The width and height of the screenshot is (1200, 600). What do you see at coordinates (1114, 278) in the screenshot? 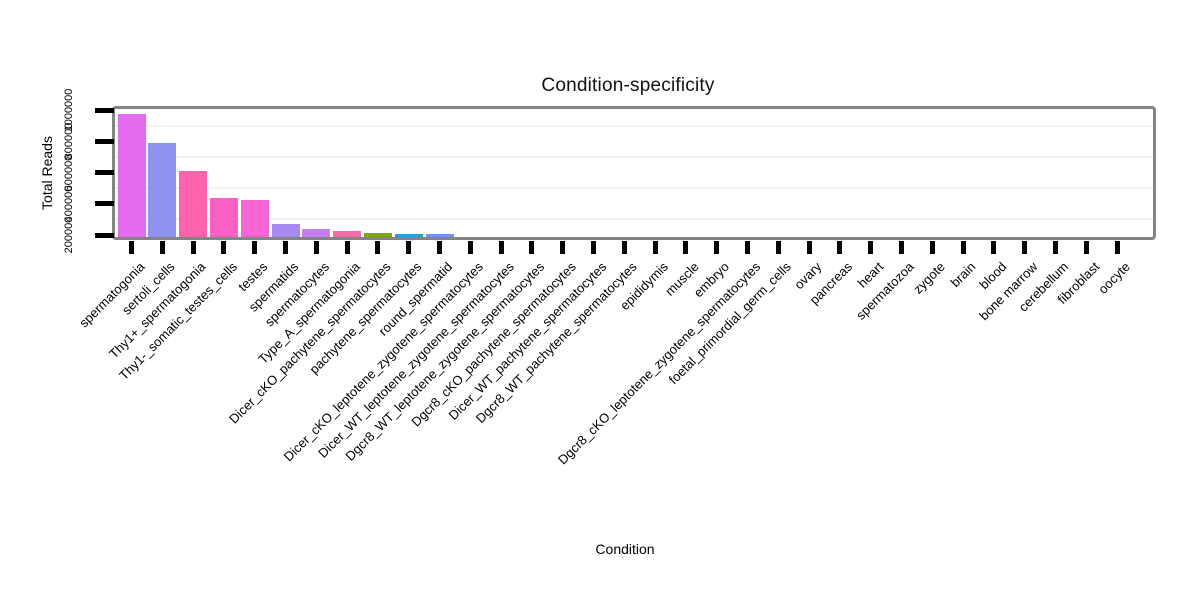
I see `x-tick-label: oocyte` at bounding box center [1114, 278].